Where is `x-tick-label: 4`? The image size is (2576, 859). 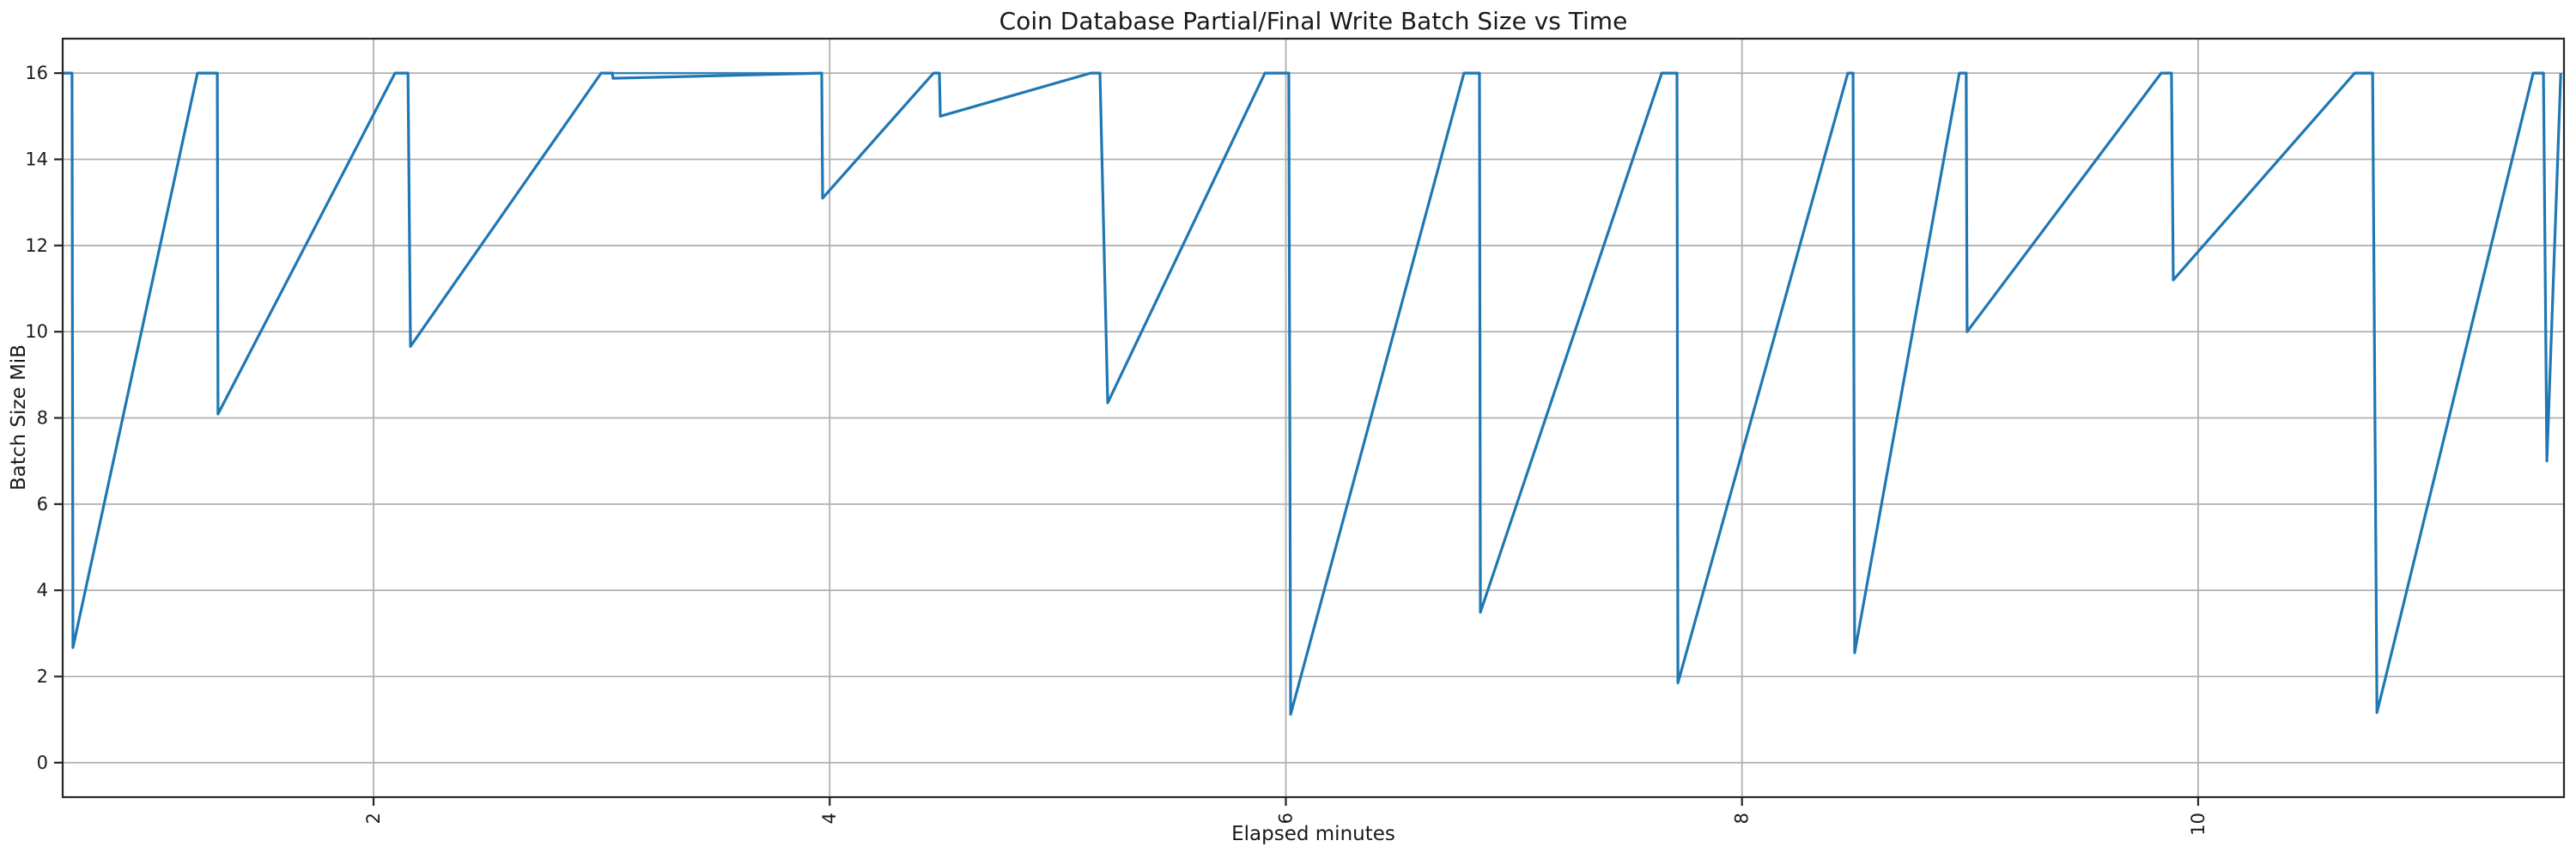 x-tick-label: 4 is located at coordinates (830, 819).